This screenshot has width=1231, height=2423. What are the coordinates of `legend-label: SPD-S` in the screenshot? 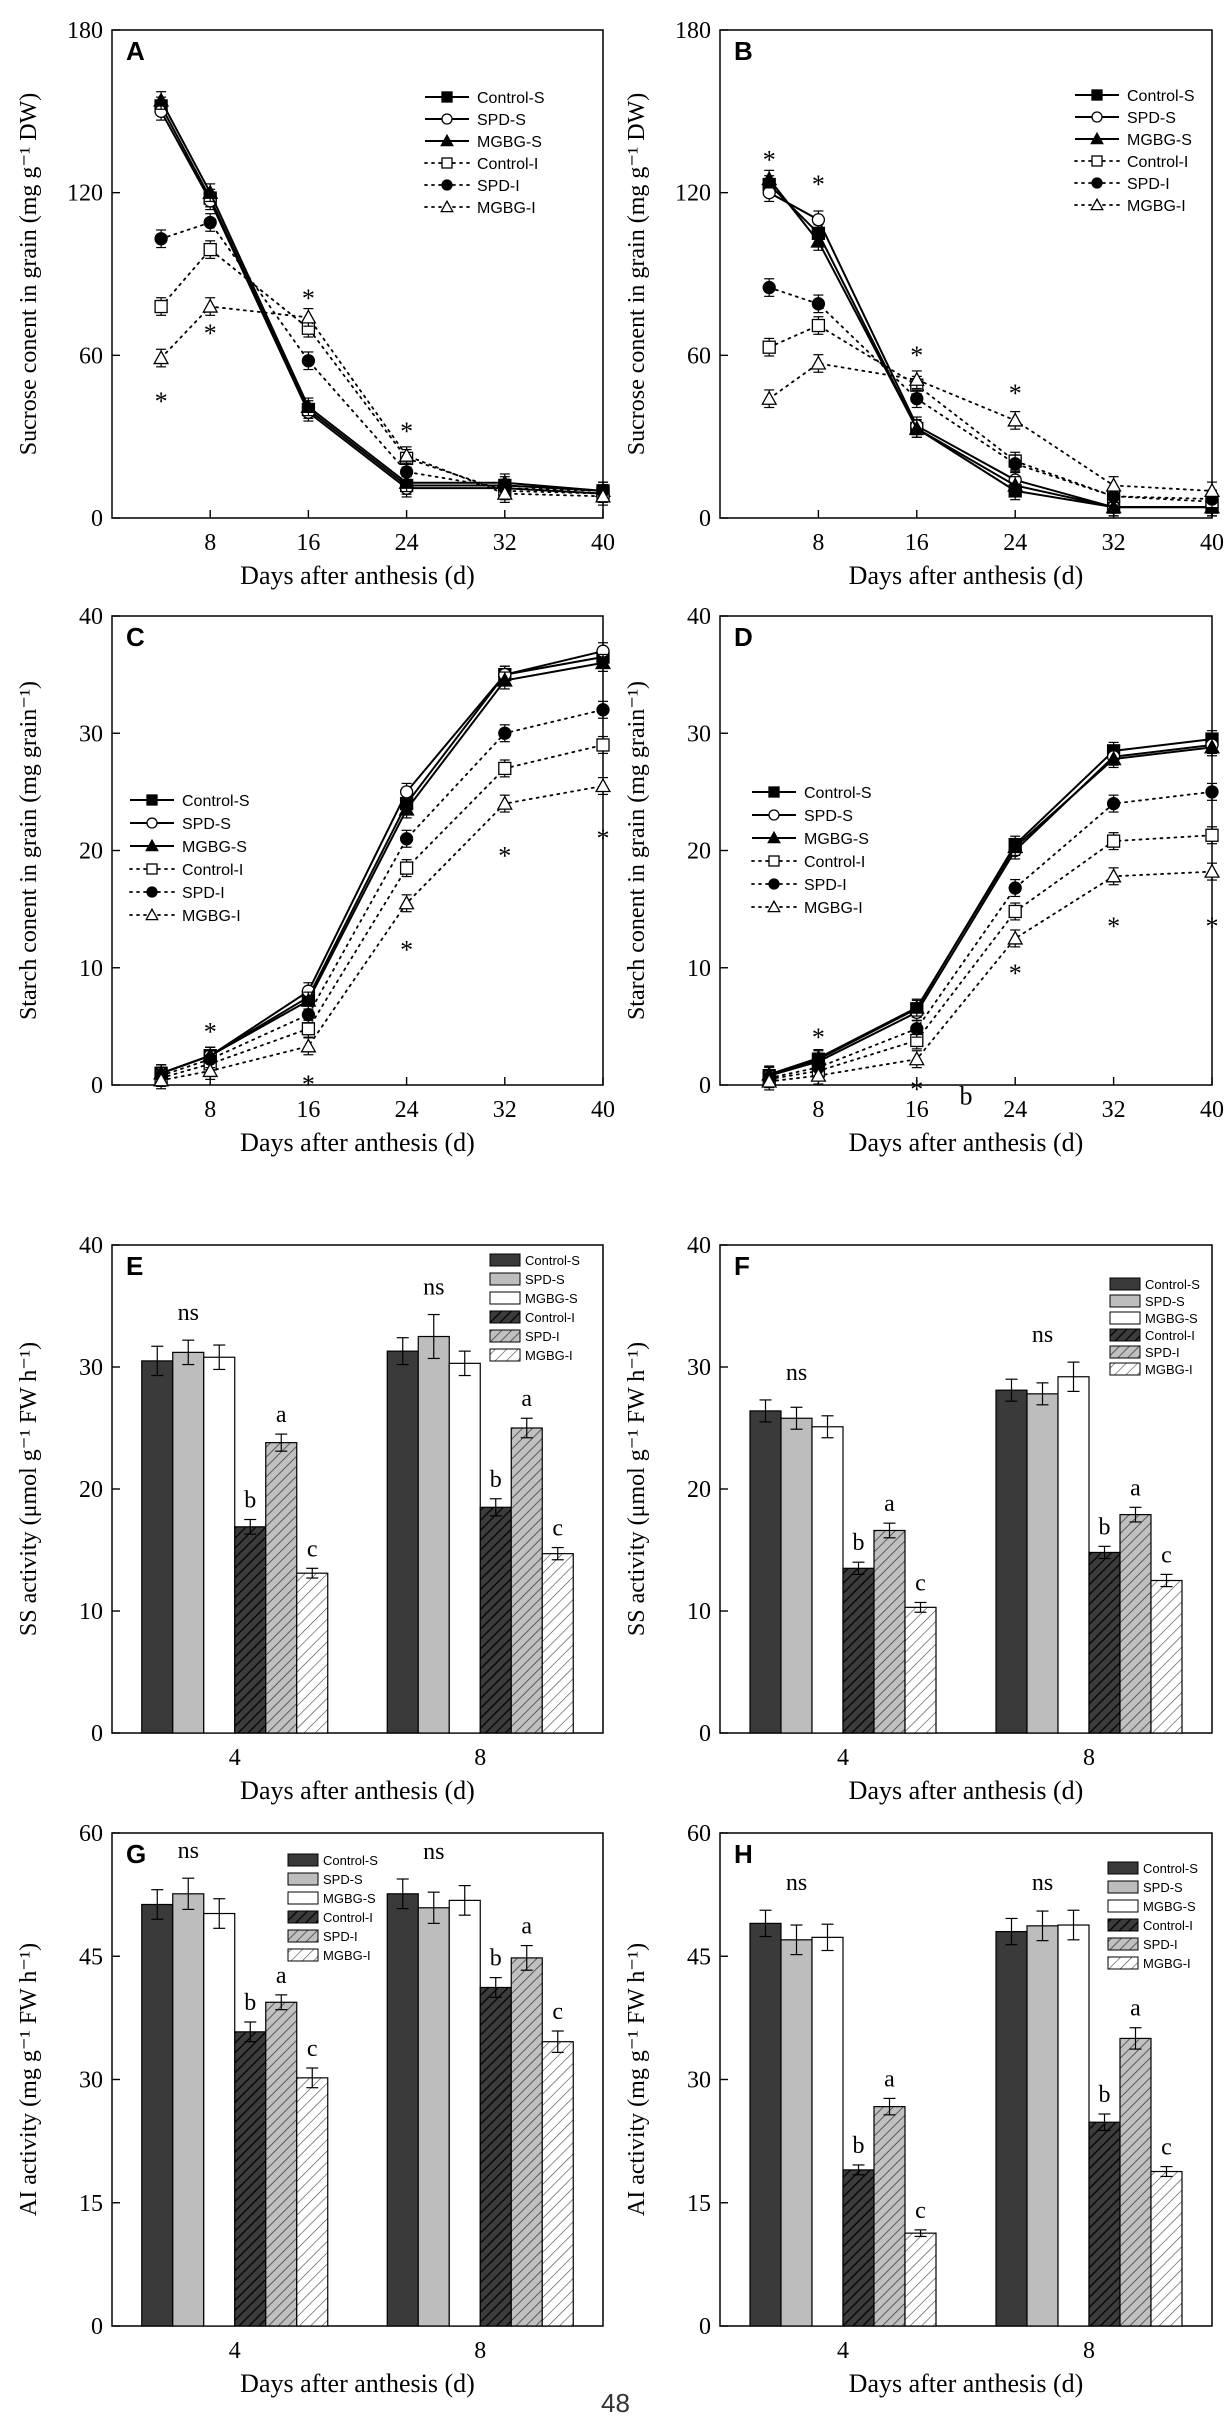 It's located at (828, 816).